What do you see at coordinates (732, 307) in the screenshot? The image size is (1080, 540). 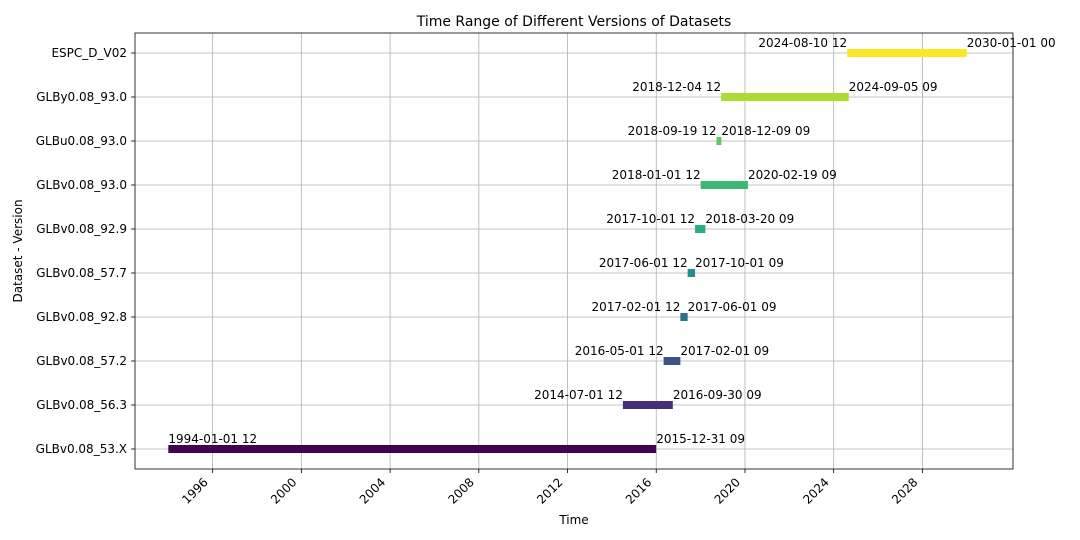 I see `bar-end-label: 2017-06-01 09` at bounding box center [732, 307].